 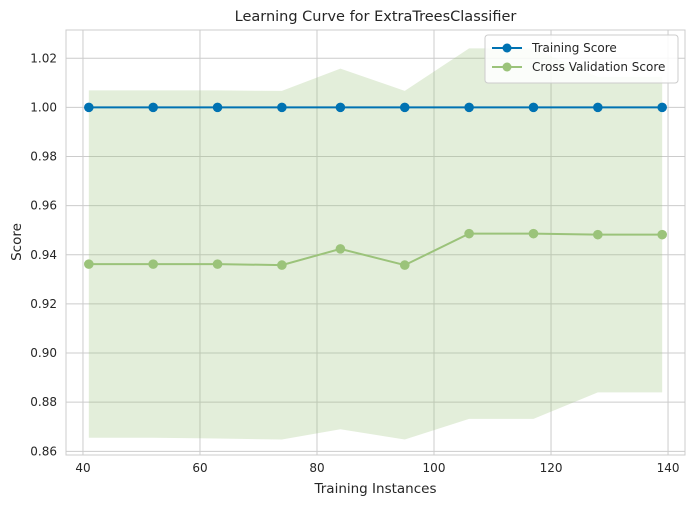 What do you see at coordinates (377, 468) in the screenshot?
I see `x-tick-labels: 40 60 80 100 120 140` at bounding box center [377, 468].